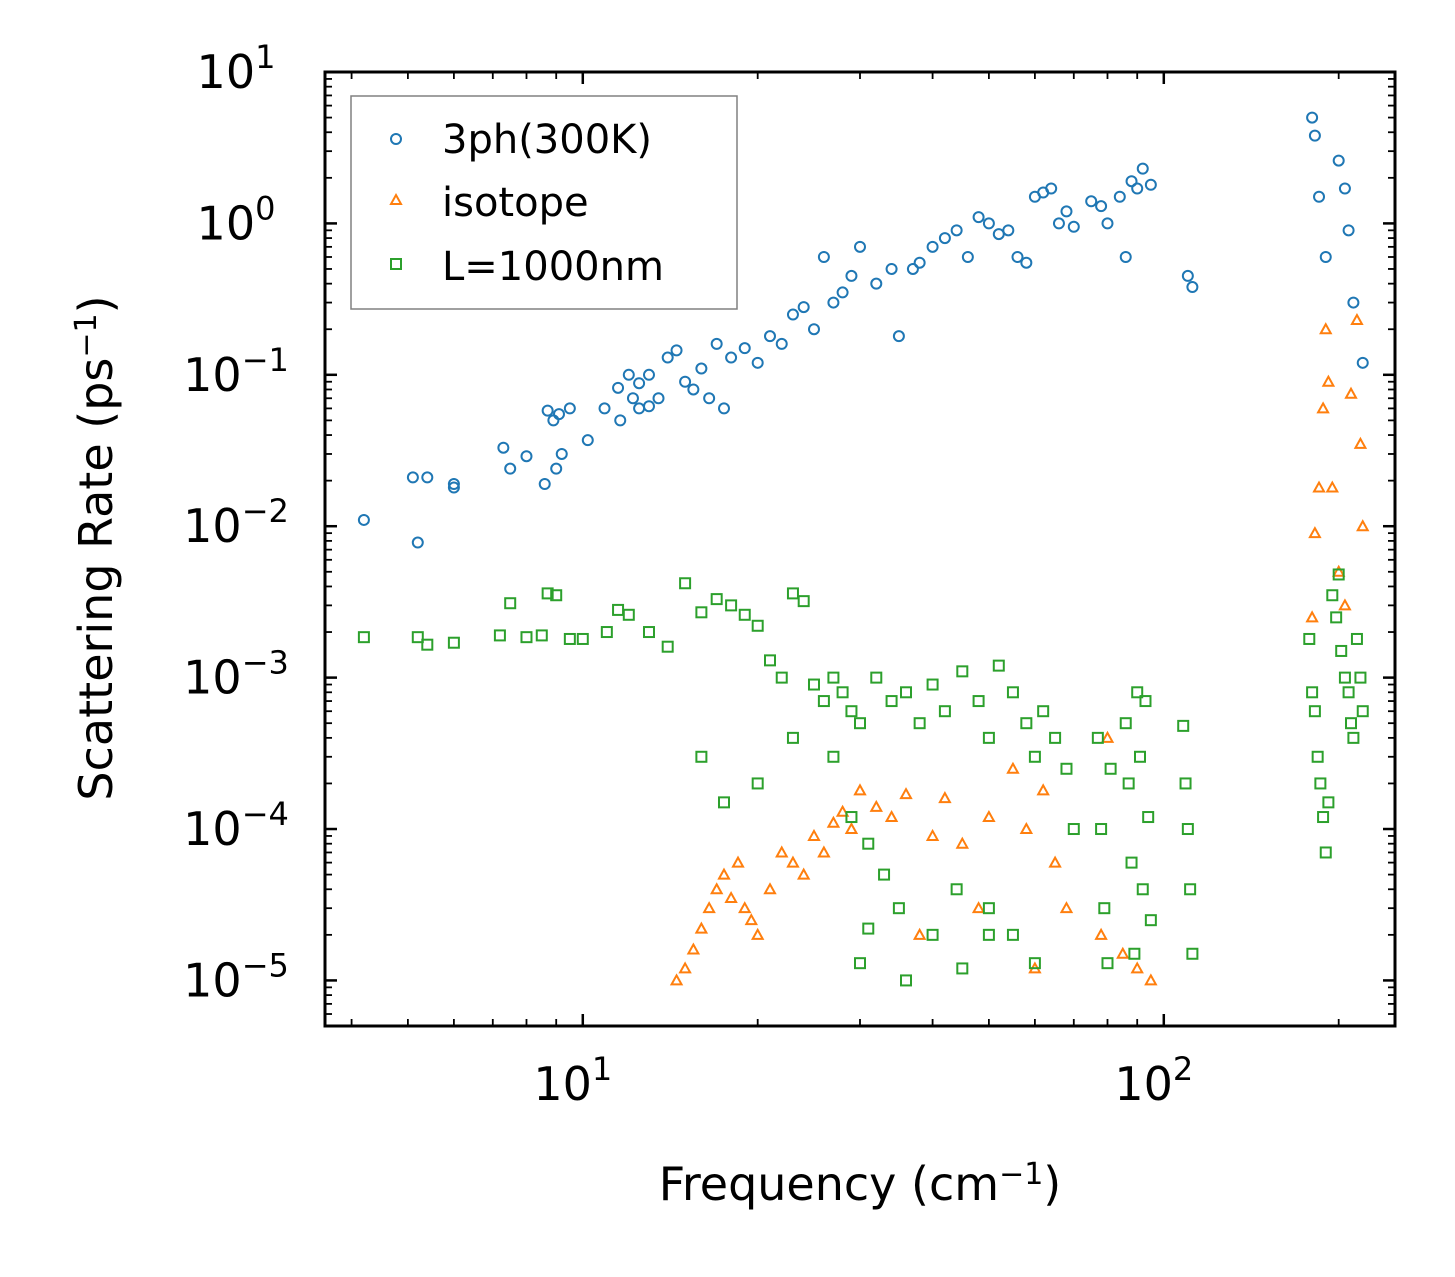 The width and height of the screenshot is (1455, 1277). What do you see at coordinates (396, 264) in the screenshot?
I see `legend-marker-l1000nm` at bounding box center [396, 264].